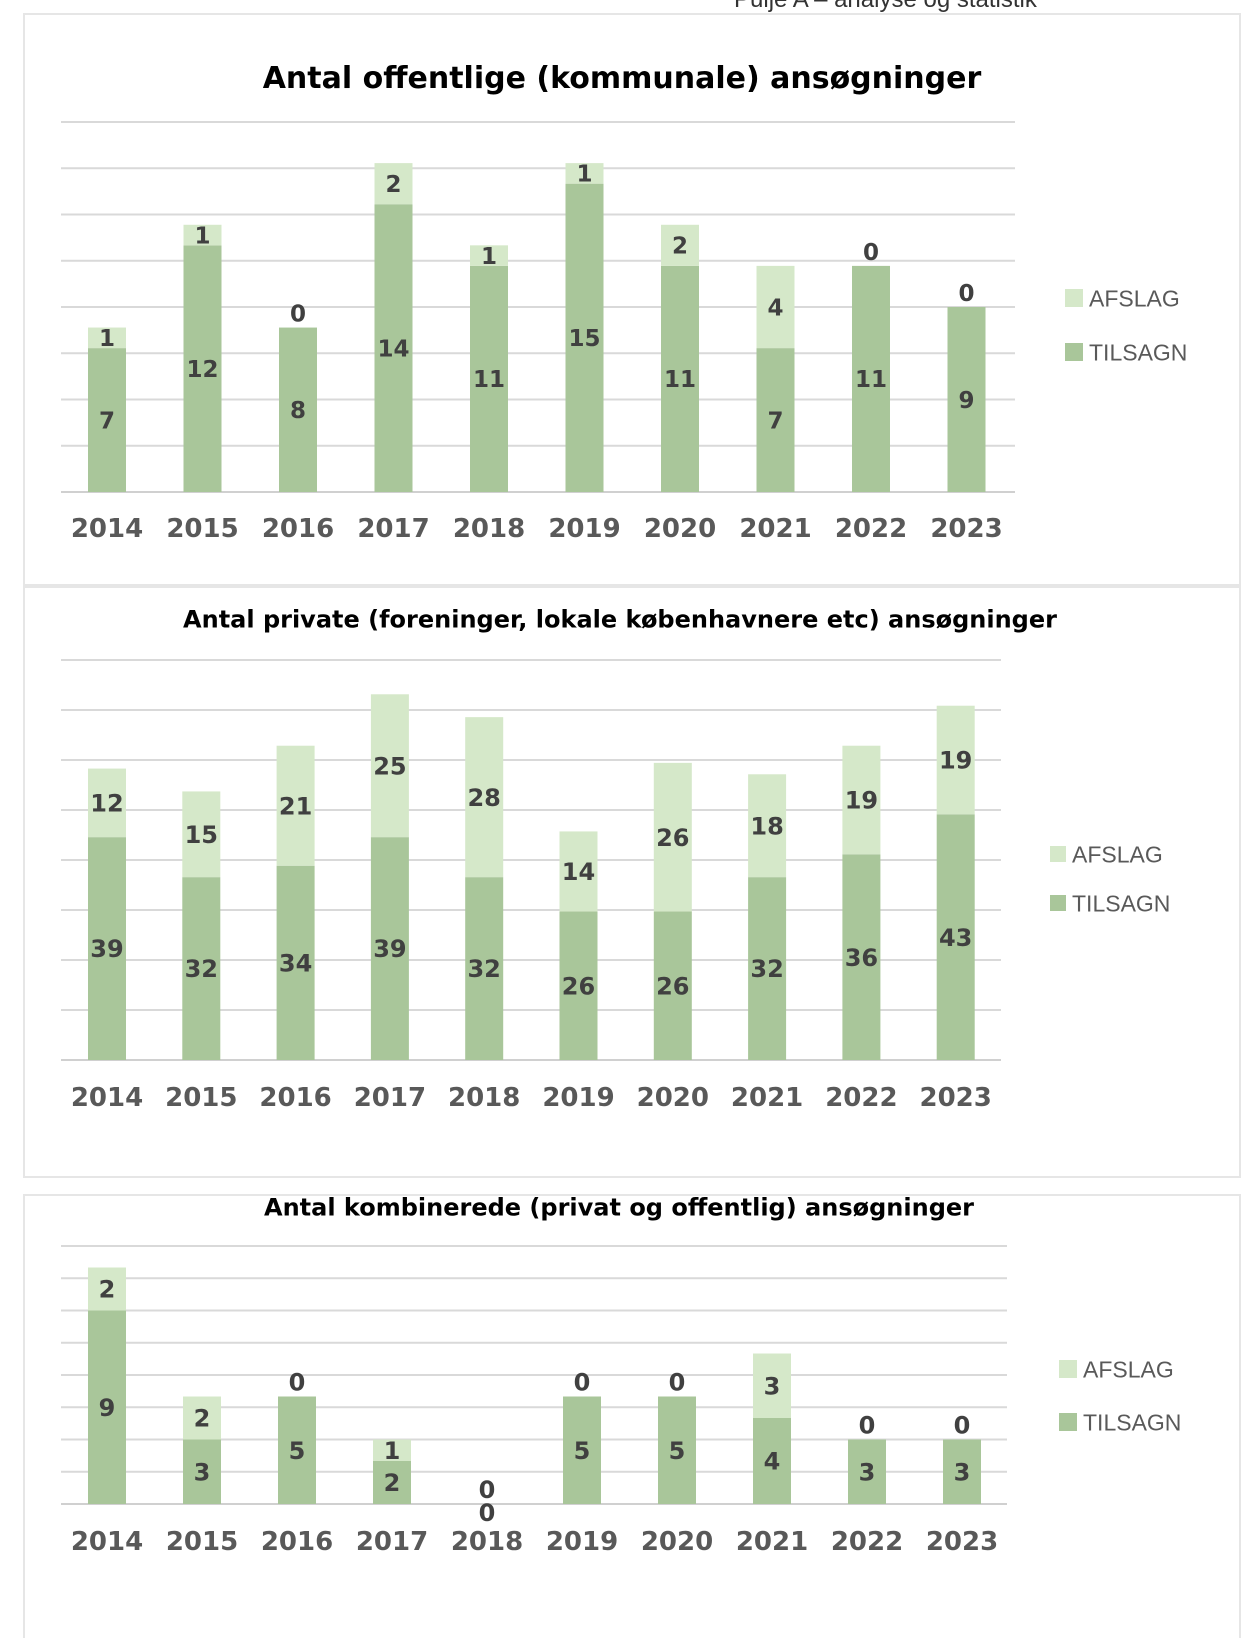 This screenshot has height=1640, width=1243. I want to click on bar-afslag-2022, so click(861, 800).